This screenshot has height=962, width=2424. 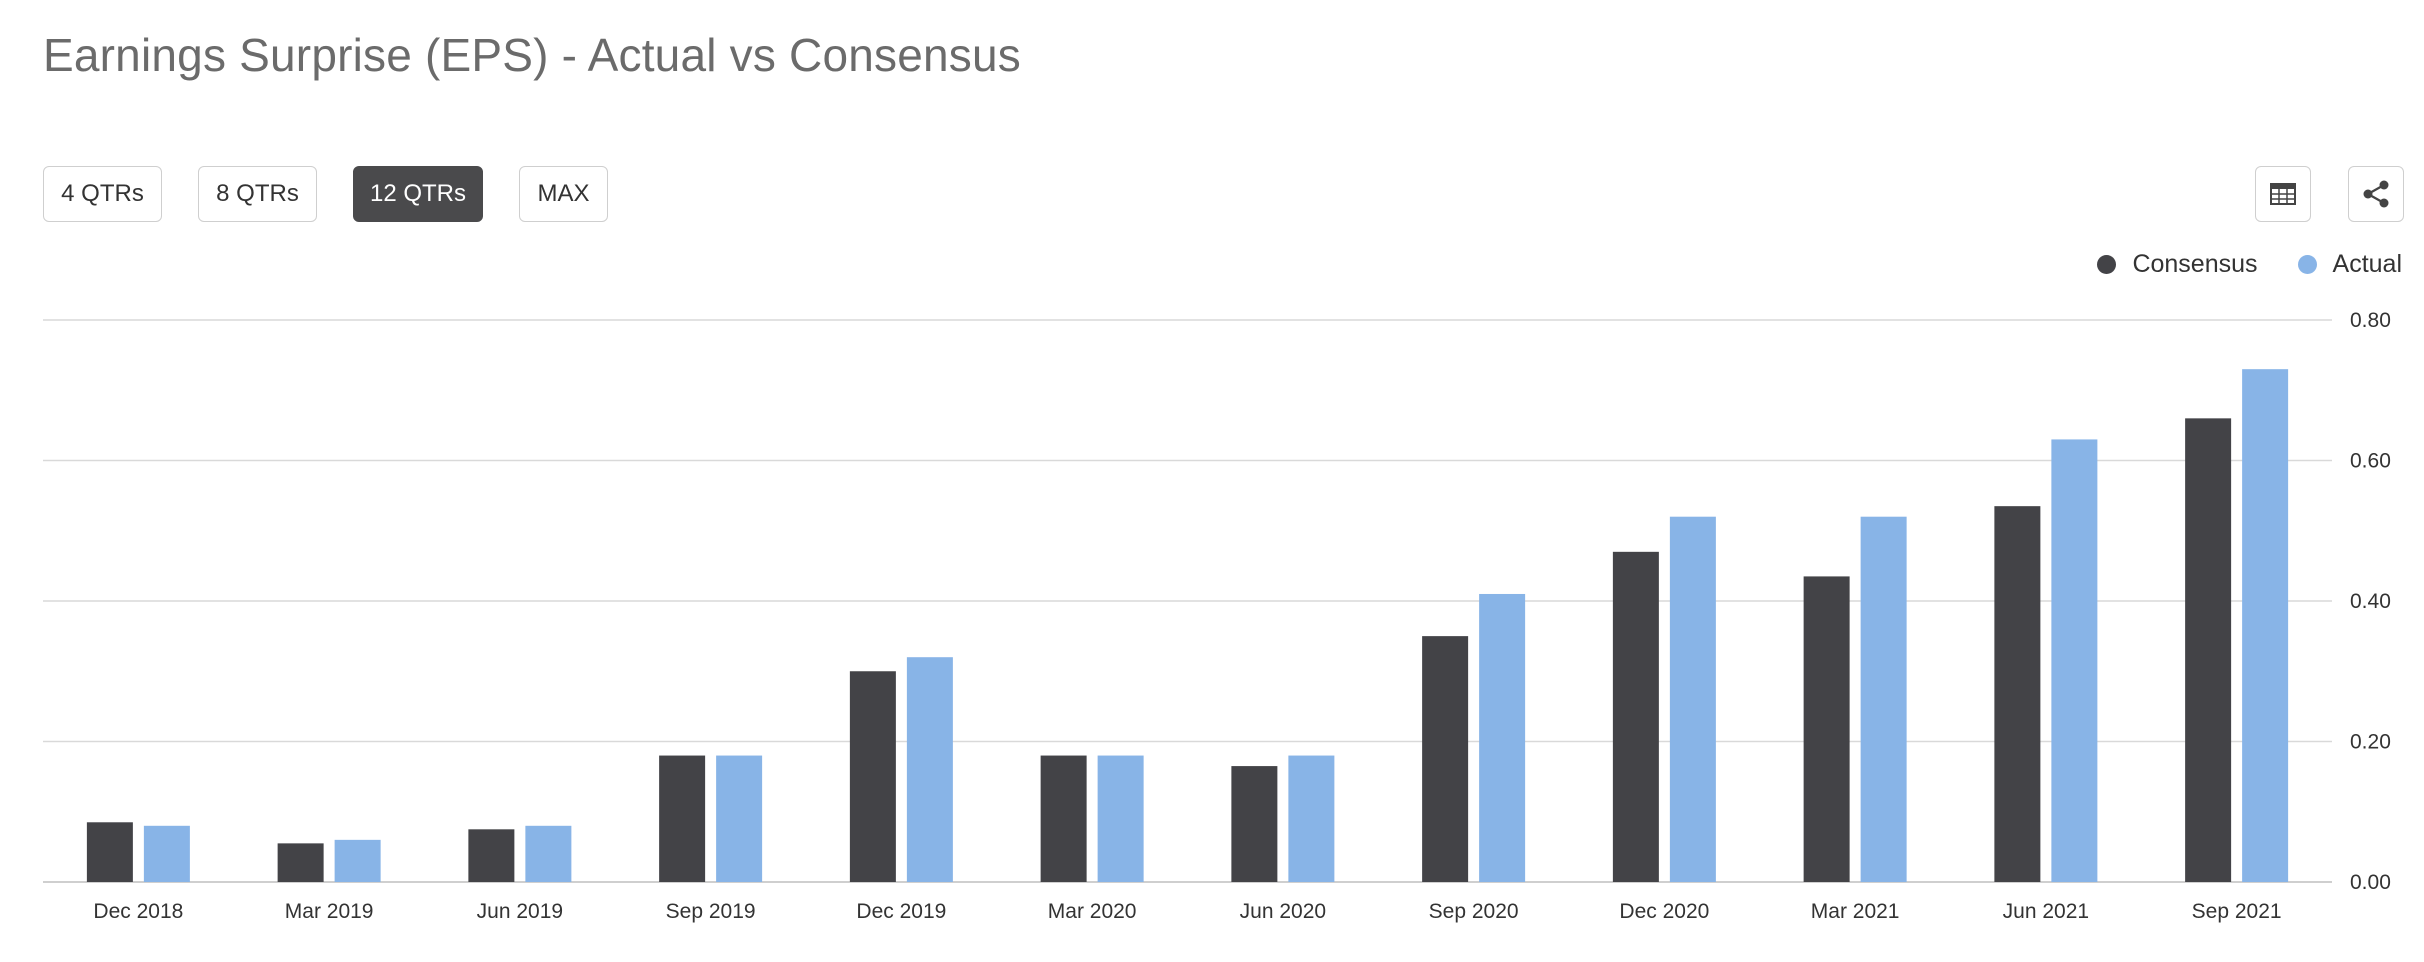 I want to click on chart-legend: Consensus Actual, so click(x=2249, y=264).